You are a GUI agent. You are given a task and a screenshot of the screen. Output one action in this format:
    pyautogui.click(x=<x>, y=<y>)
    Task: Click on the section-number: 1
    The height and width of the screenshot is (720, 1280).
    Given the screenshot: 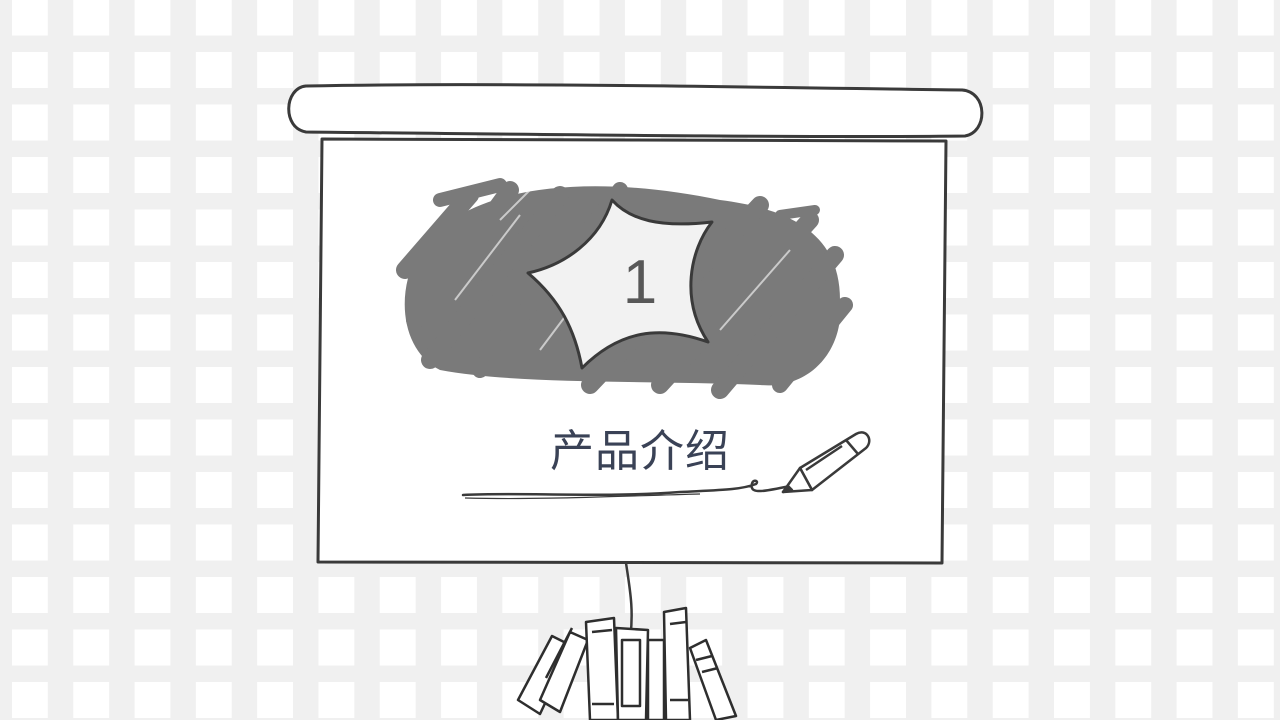 What is the action you would take?
    pyautogui.click(x=640, y=282)
    